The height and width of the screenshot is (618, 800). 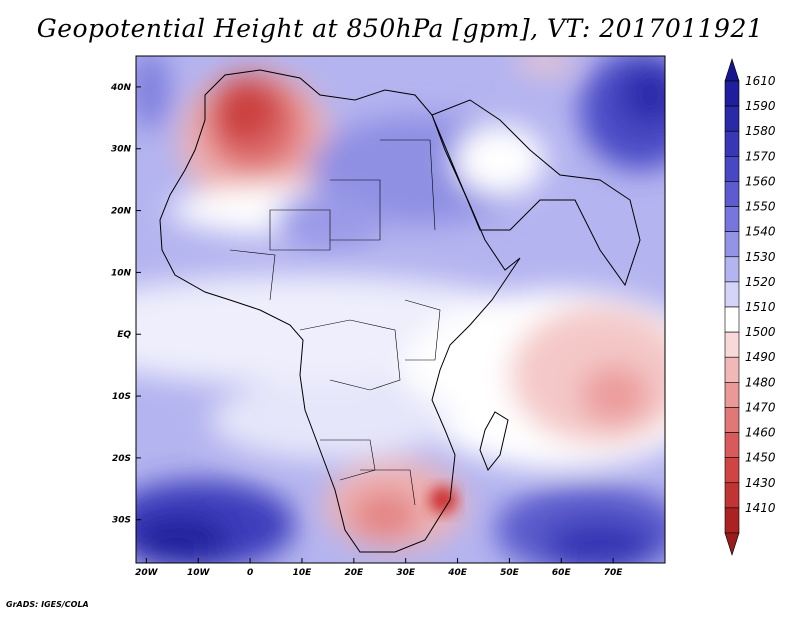 What do you see at coordinates (760, 307) in the screenshot?
I see `colorbar-label: 1510` at bounding box center [760, 307].